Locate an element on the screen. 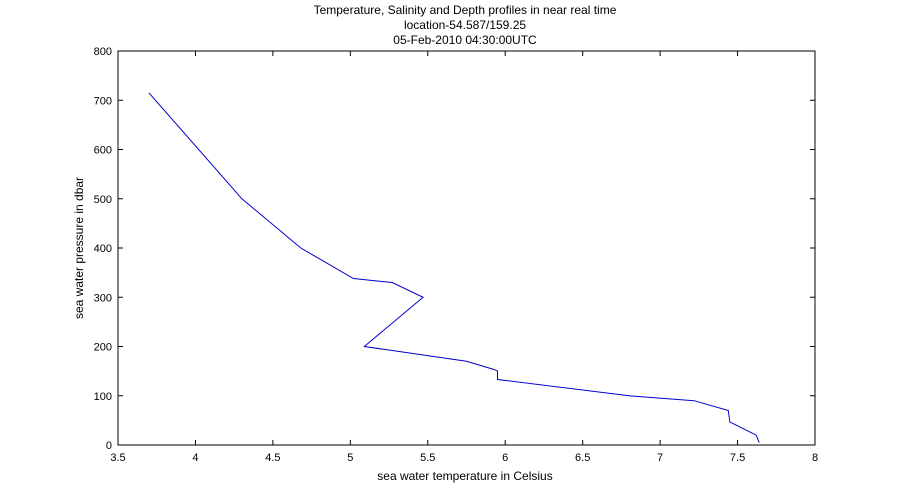 Image resolution: width=900 pixels, height=500 pixels. x-tick-label: 5 is located at coordinates (350, 458).